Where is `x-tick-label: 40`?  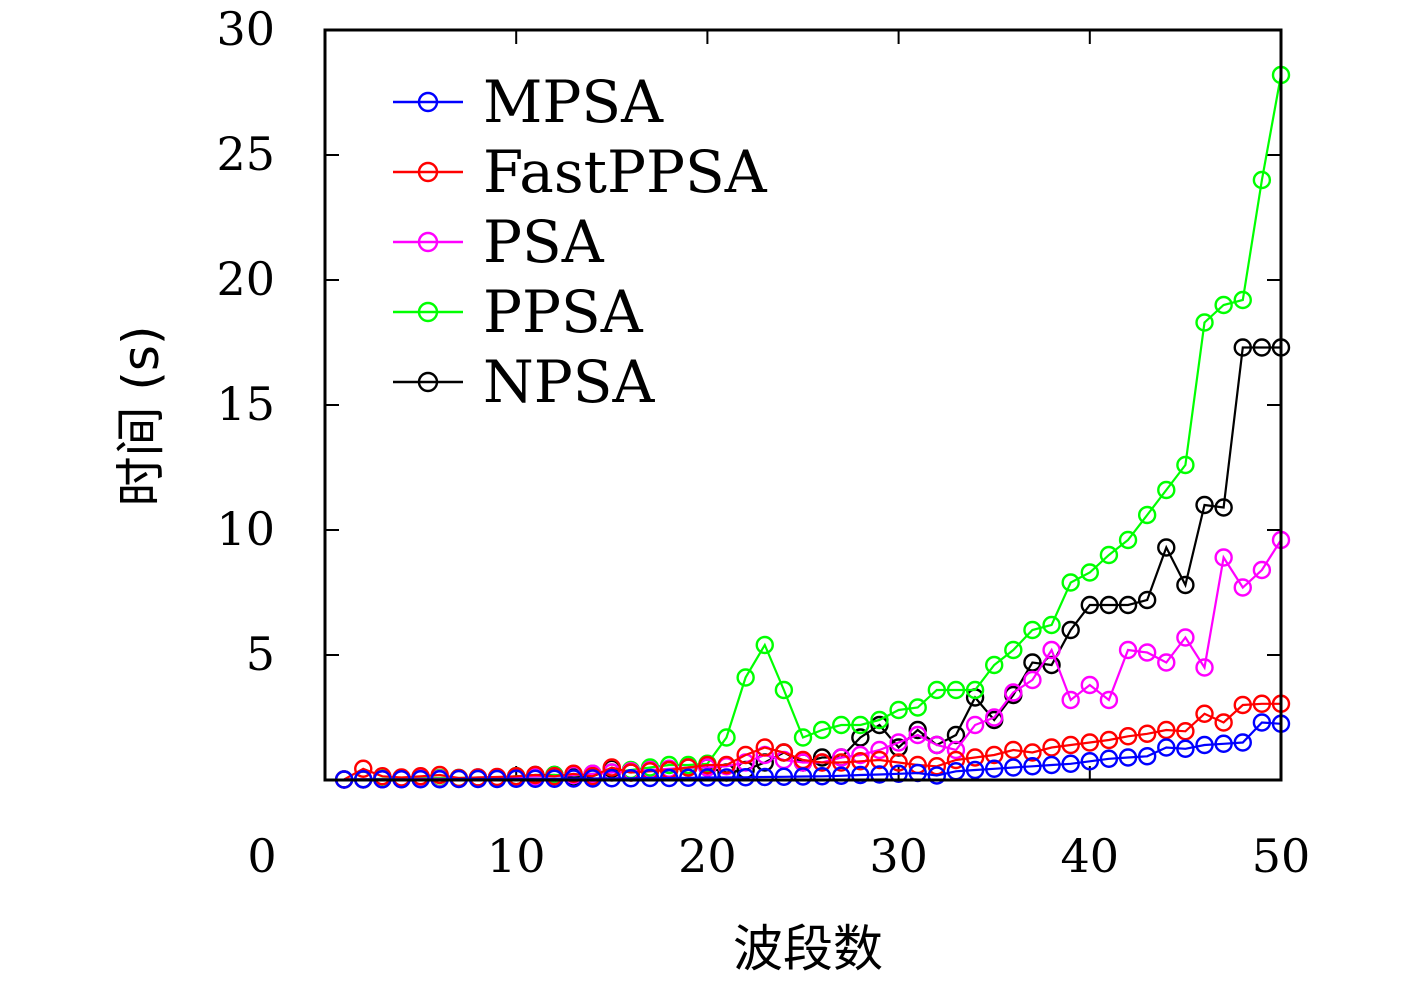
x-tick-label: 40 is located at coordinates (1090, 856).